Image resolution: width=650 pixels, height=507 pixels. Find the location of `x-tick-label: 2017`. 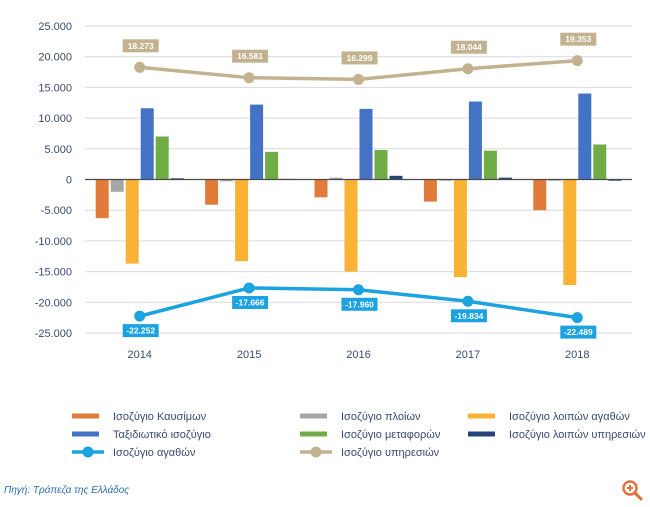

x-tick-label: 2017 is located at coordinates (468, 355).